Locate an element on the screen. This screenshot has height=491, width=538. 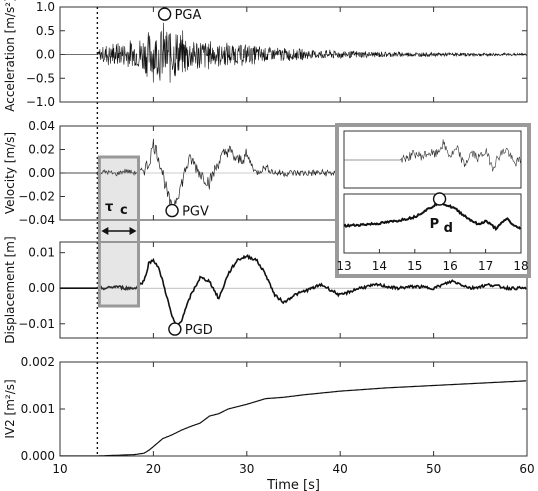
x-tick-label: 10 is located at coordinates (59, 469).